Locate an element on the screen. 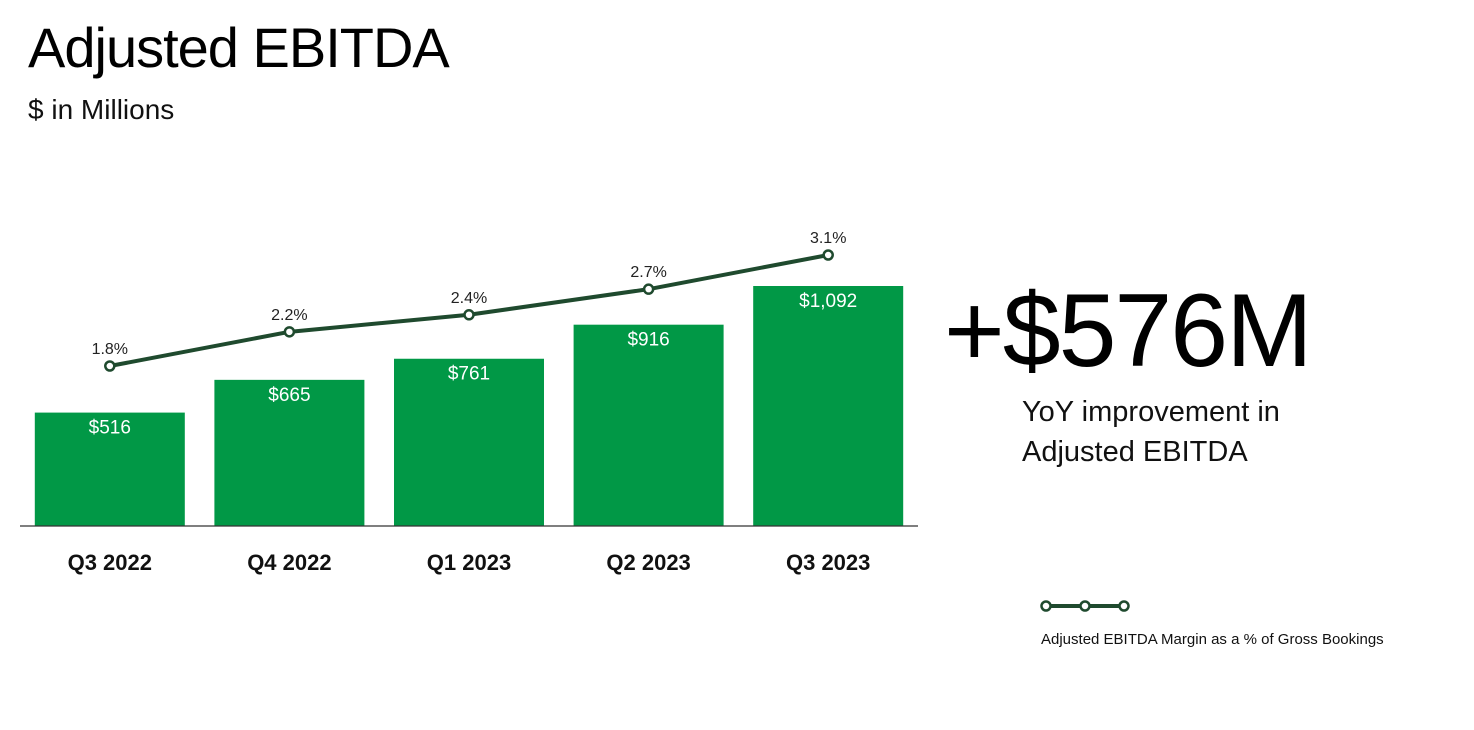  page-title: Adjusted EBITDA is located at coordinates (239, 47).